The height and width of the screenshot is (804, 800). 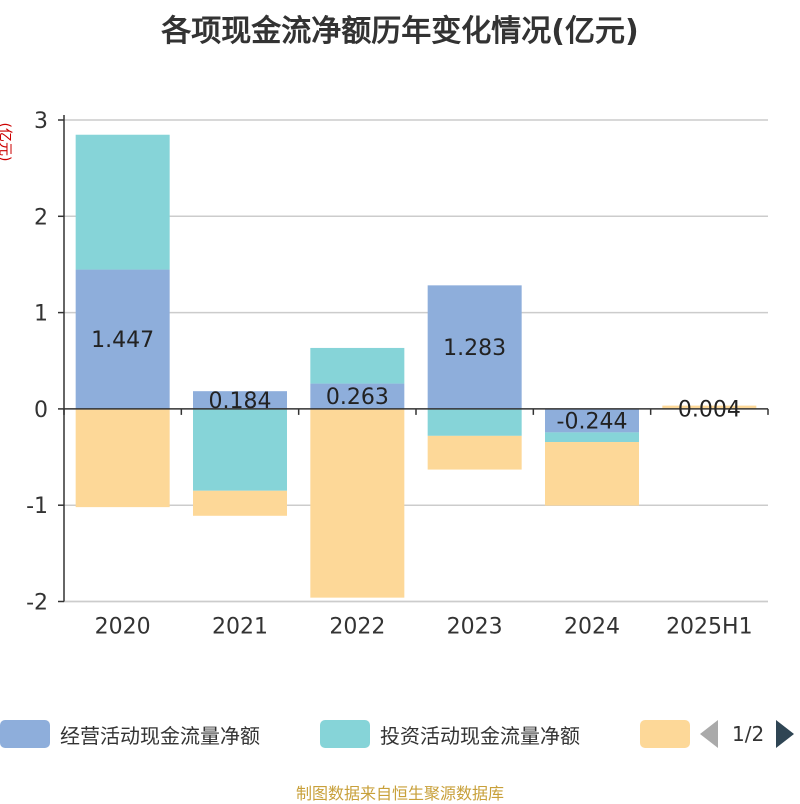 I want to click on data-label: -0.244, so click(x=592, y=422).